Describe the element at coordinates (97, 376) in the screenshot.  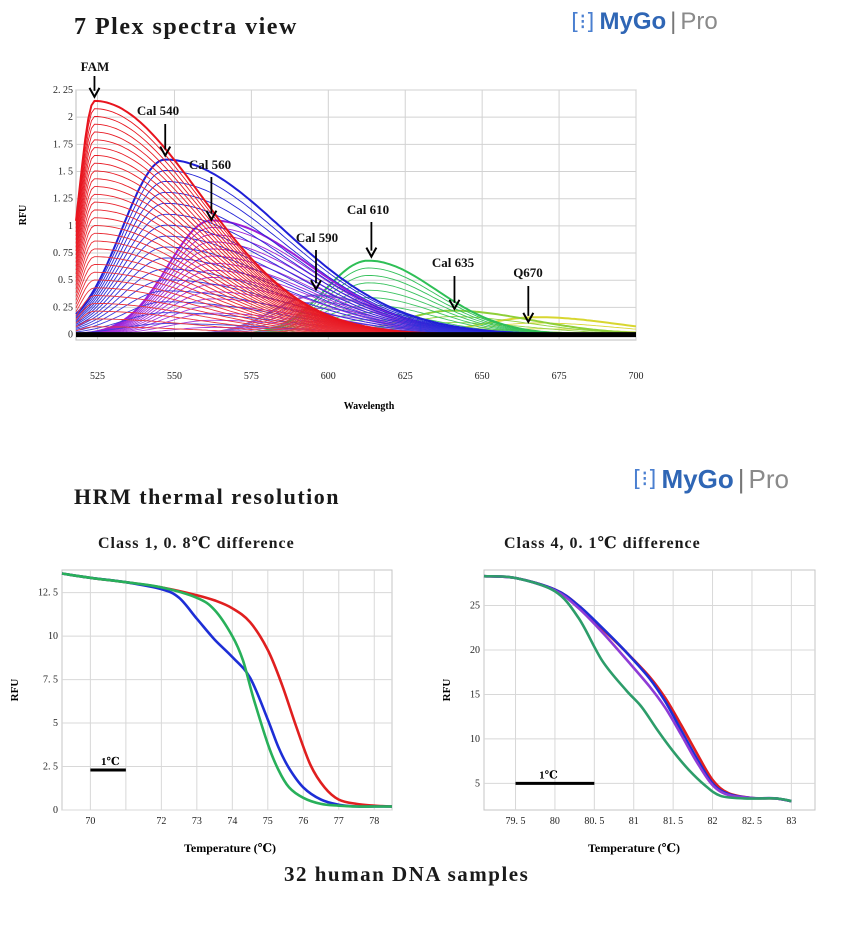
I see `x-tick-label: 525` at that location.